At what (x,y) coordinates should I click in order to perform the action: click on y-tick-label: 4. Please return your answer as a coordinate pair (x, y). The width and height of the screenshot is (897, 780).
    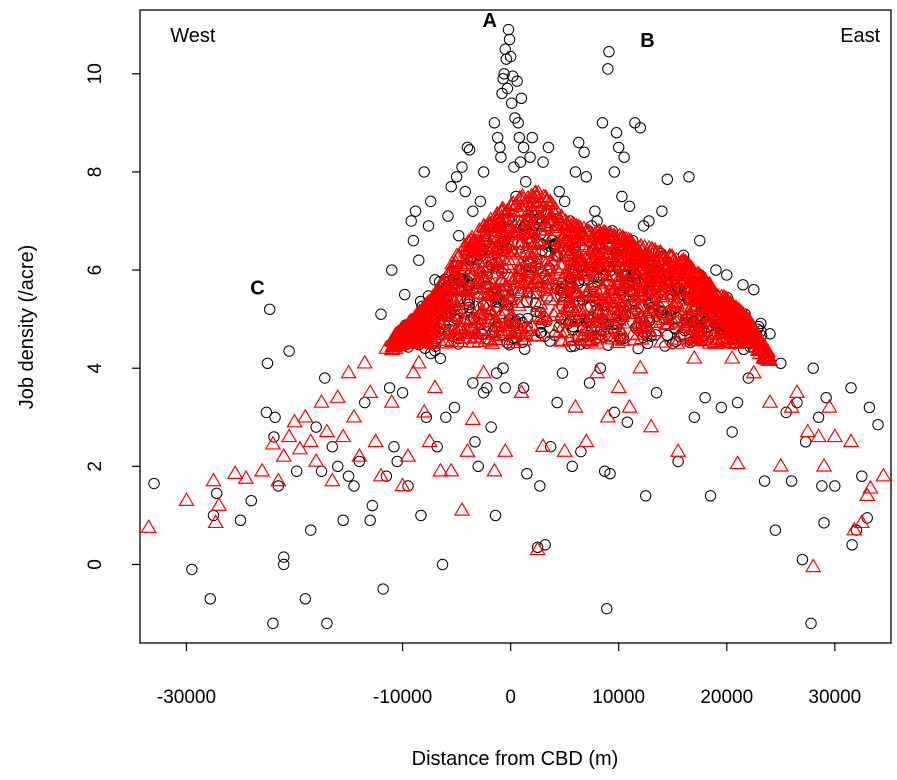
    Looking at the image, I should click on (95, 367).